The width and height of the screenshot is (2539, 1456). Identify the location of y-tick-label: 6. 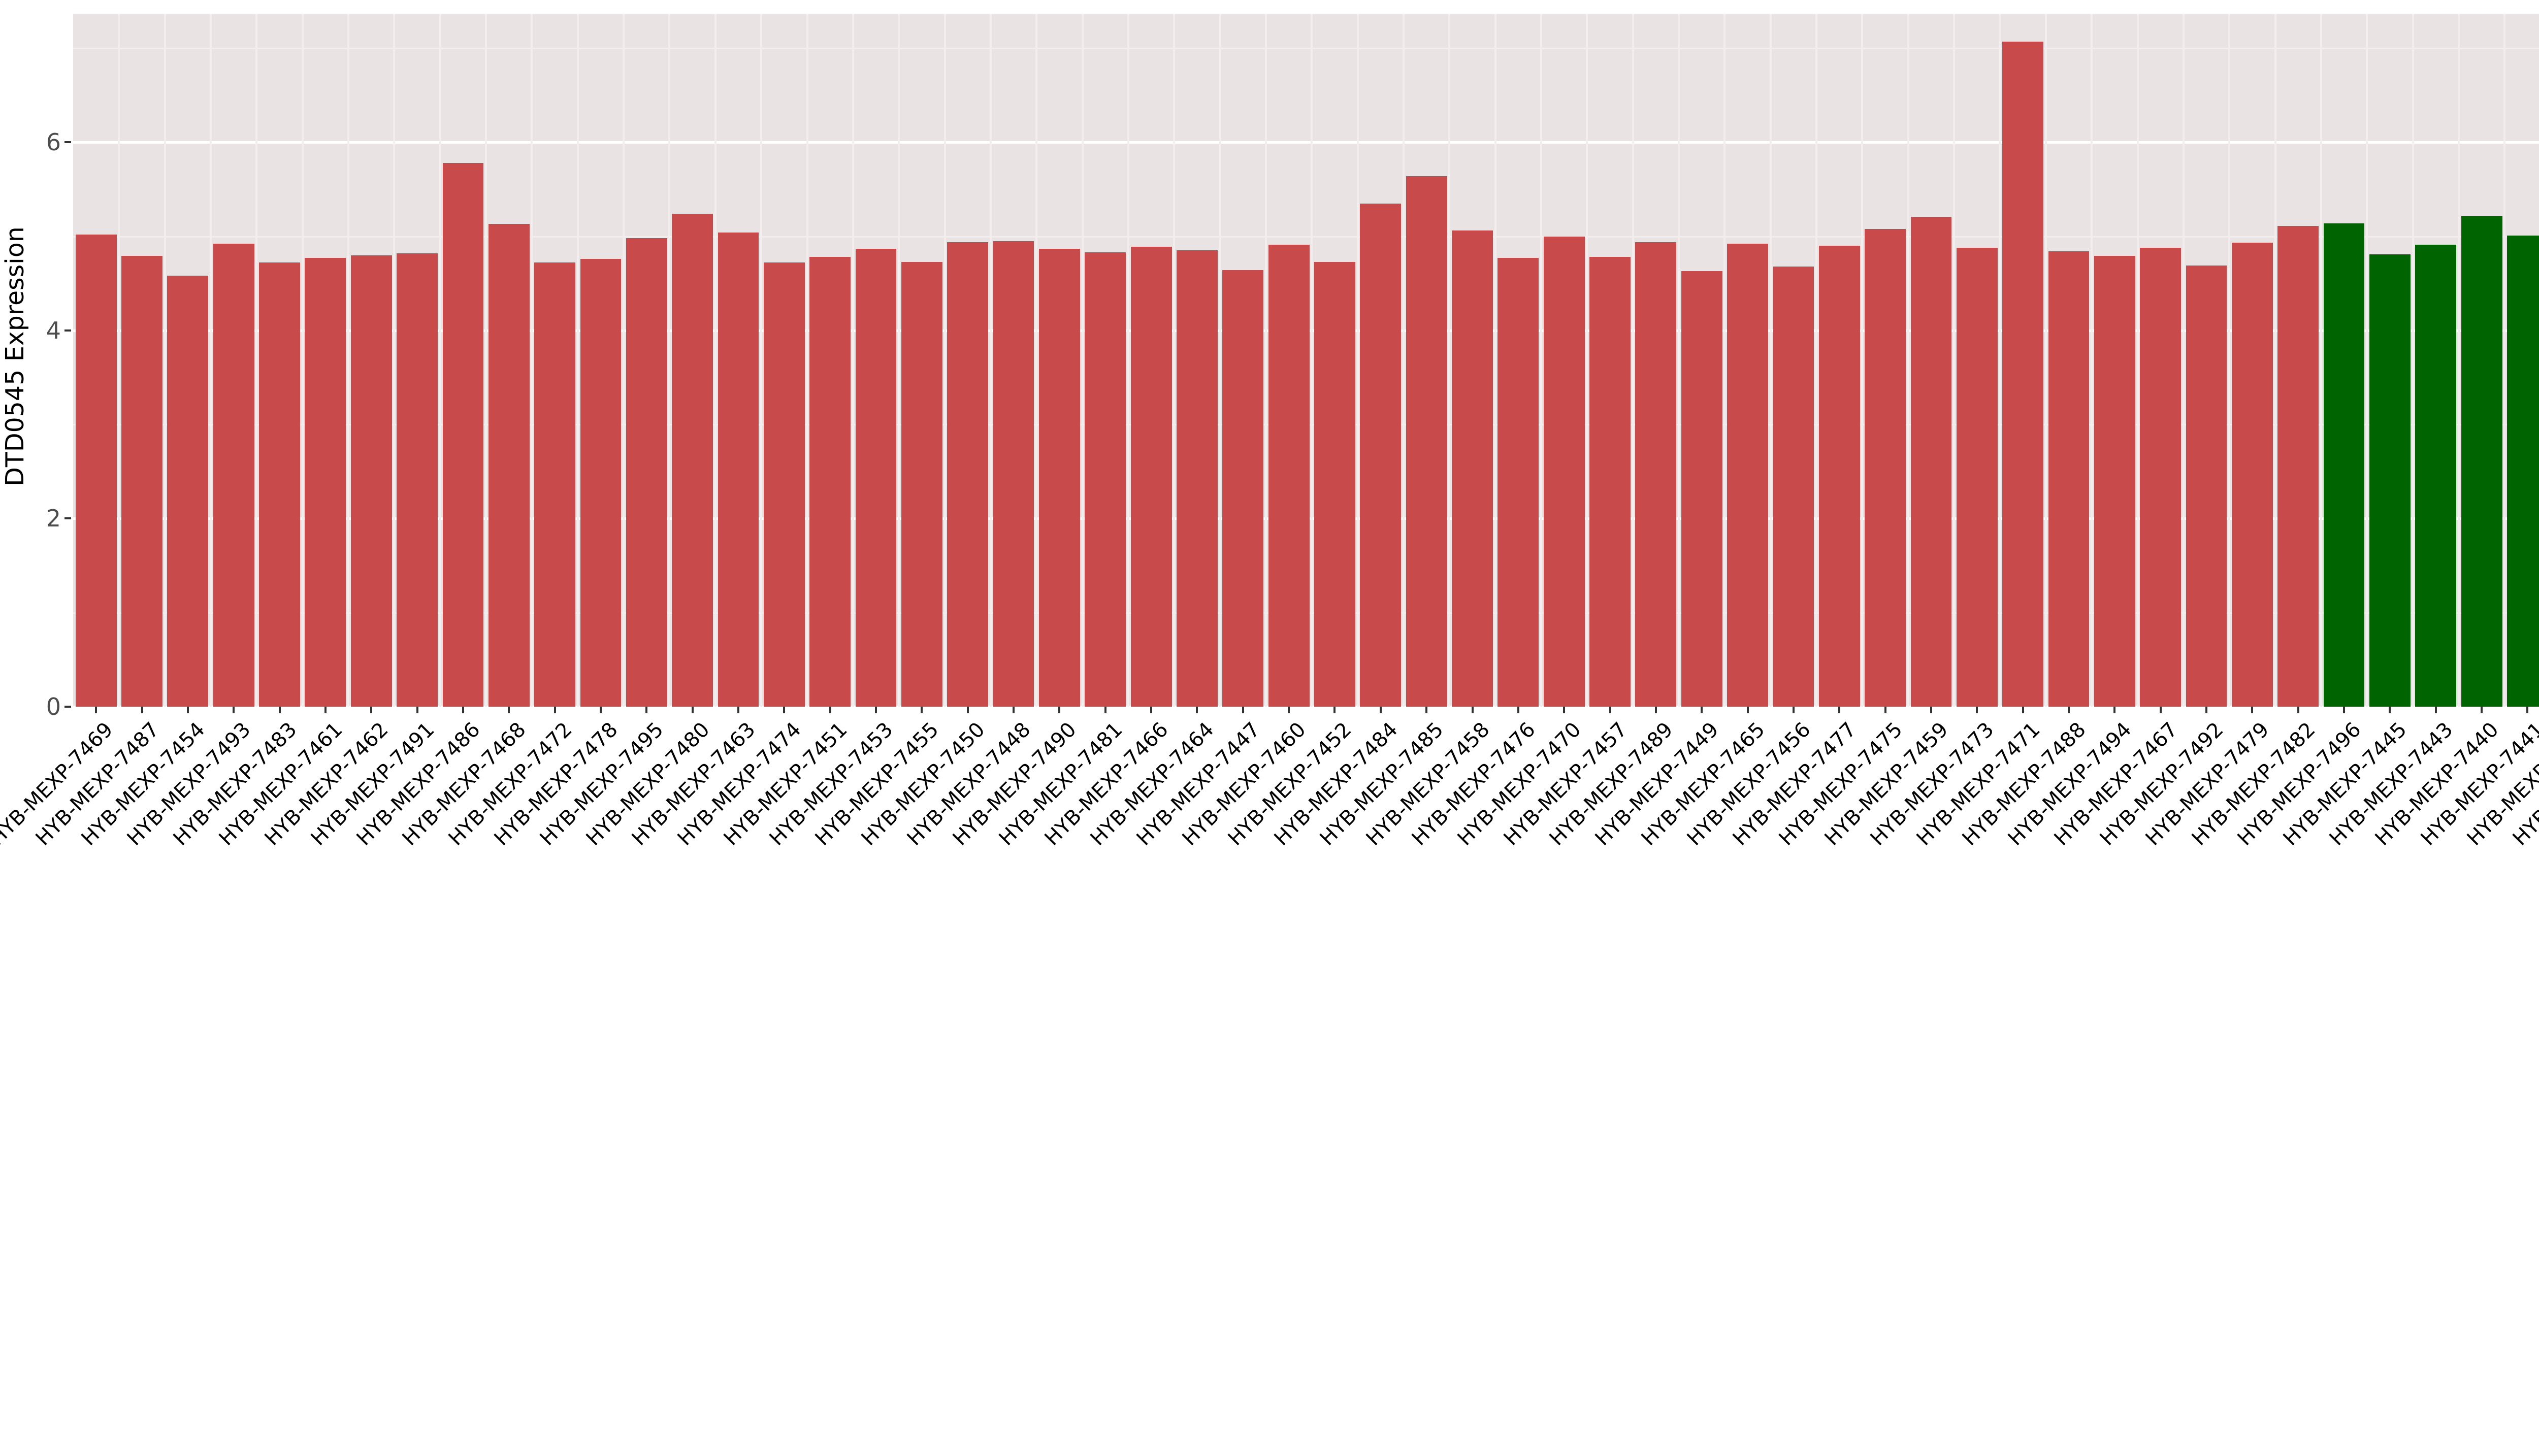
(53, 142).